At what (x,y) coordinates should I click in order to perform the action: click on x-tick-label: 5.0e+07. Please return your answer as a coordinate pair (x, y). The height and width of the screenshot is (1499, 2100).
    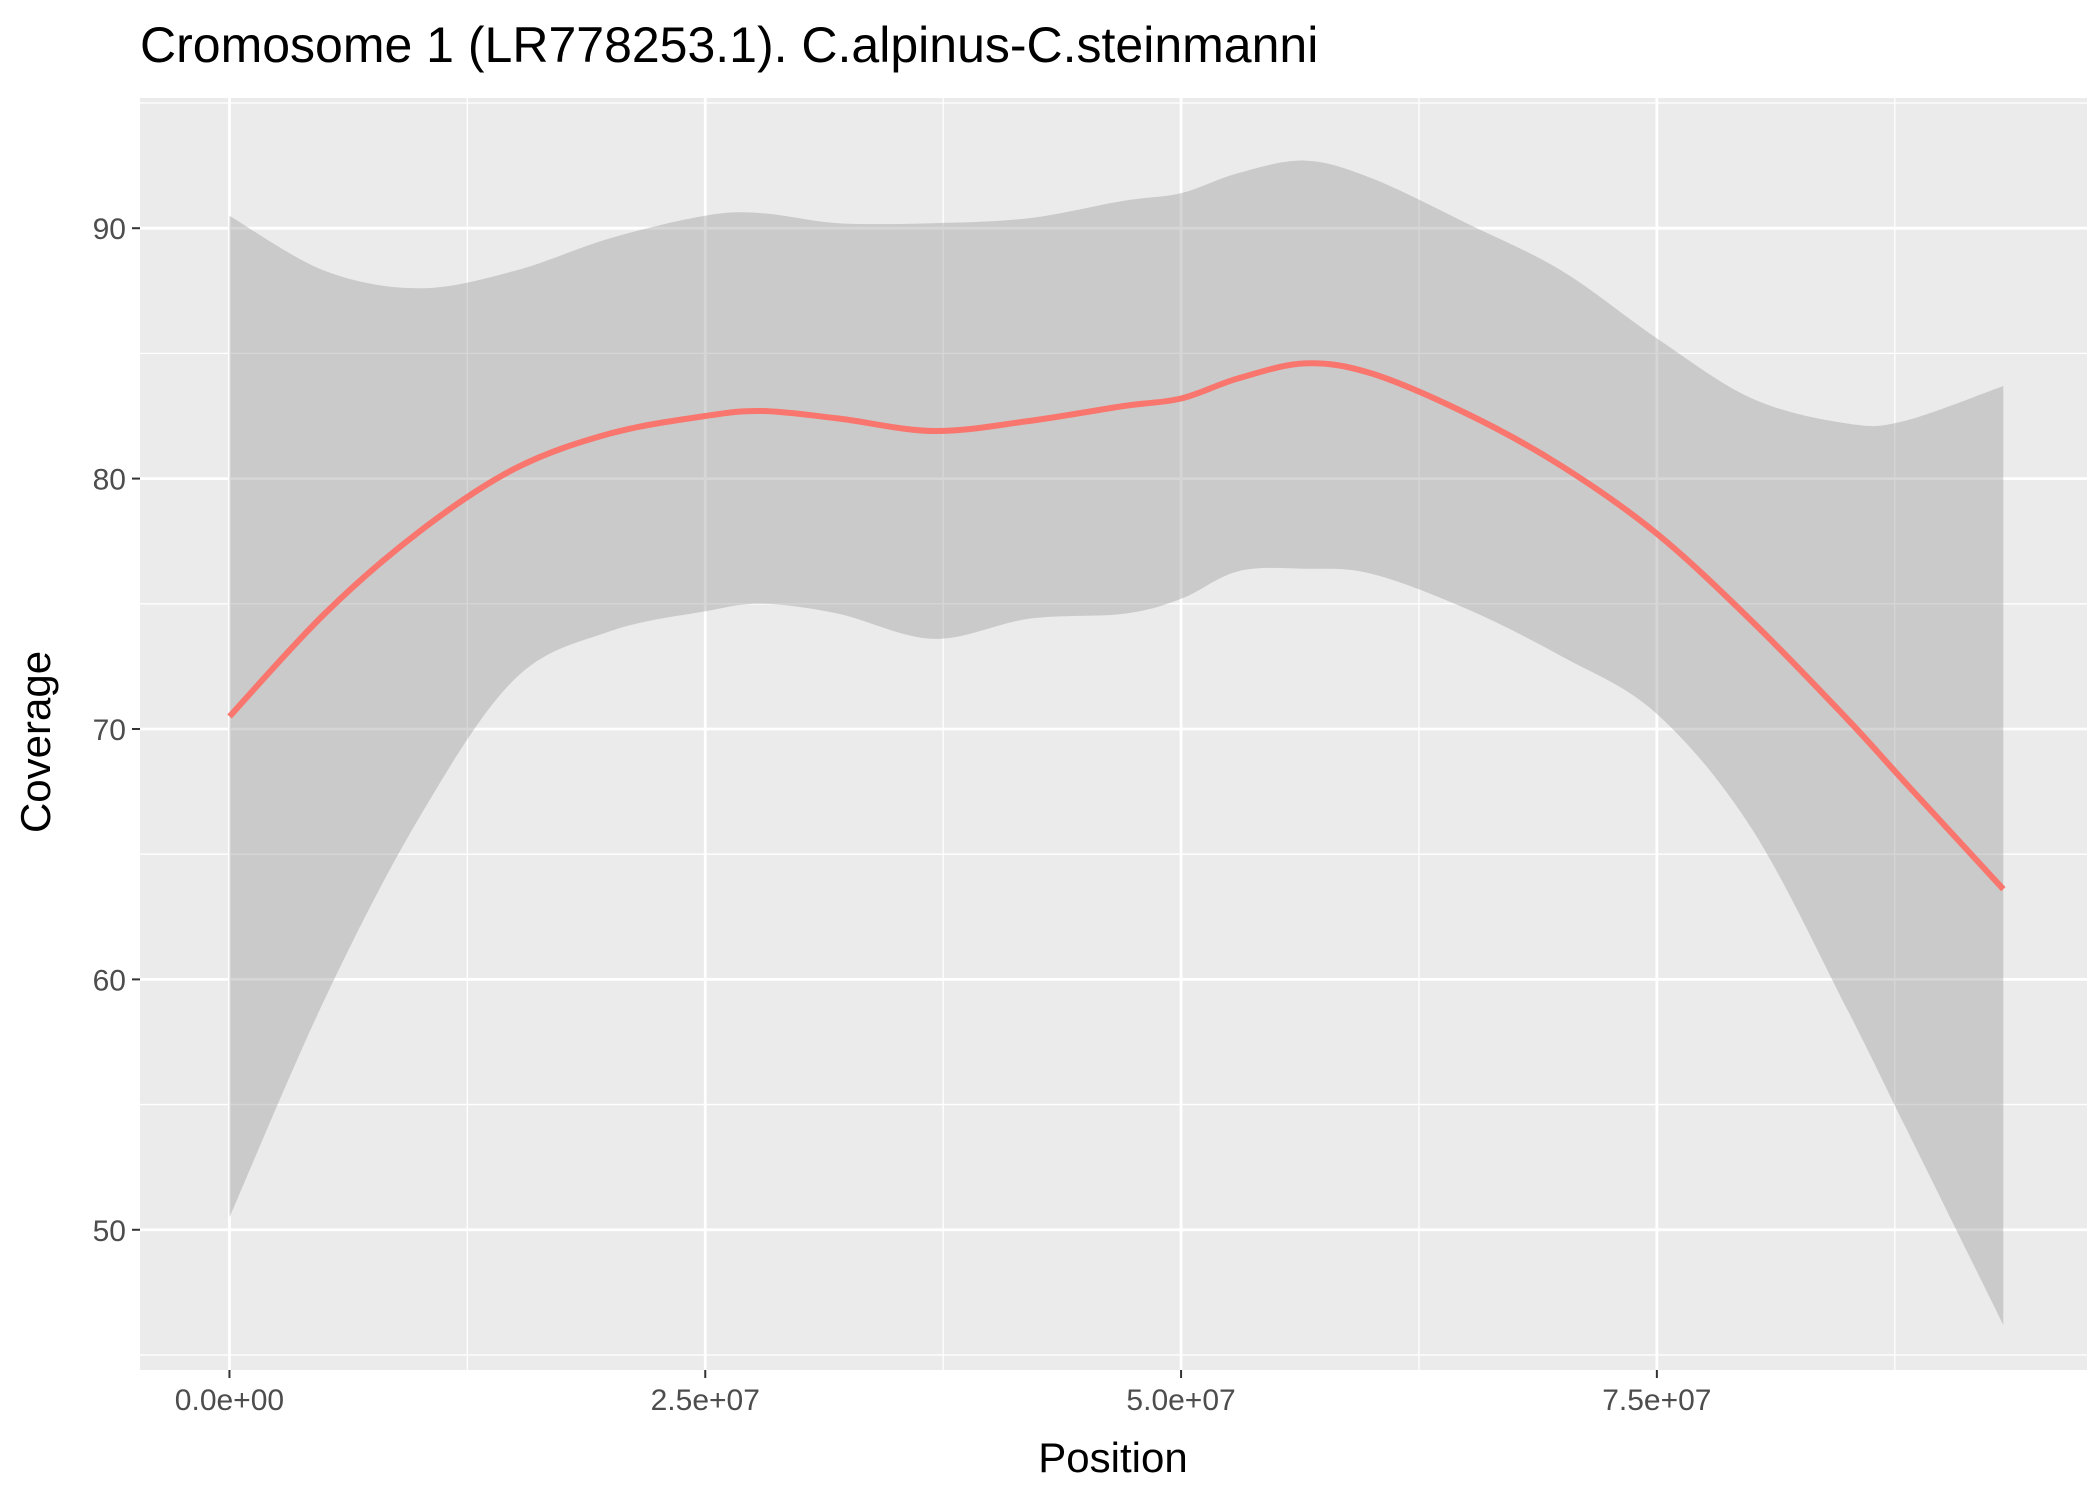
    Looking at the image, I should click on (1180, 1400).